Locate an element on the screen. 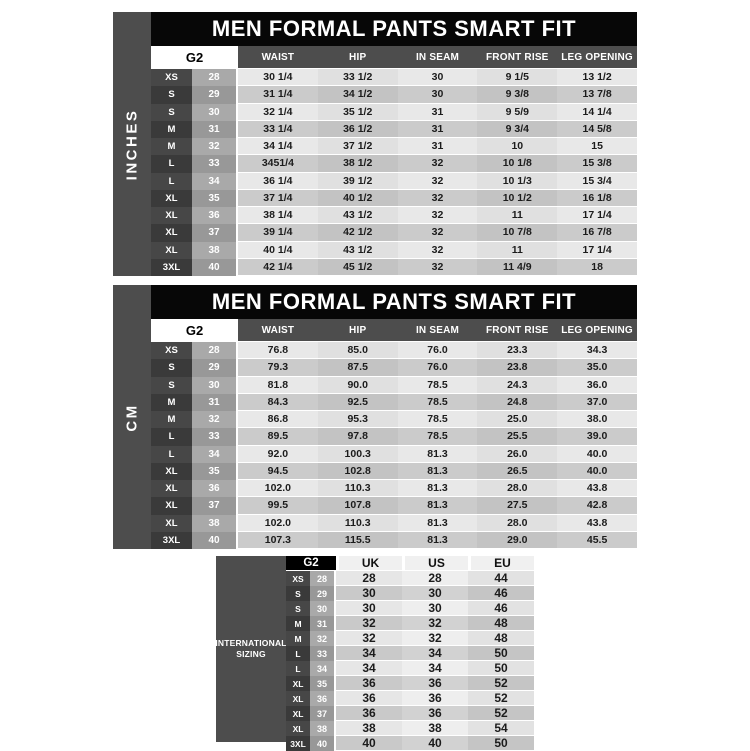 The width and height of the screenshot is (750, 751). size-number-cell: 37 is located at coordinates (215, 506).